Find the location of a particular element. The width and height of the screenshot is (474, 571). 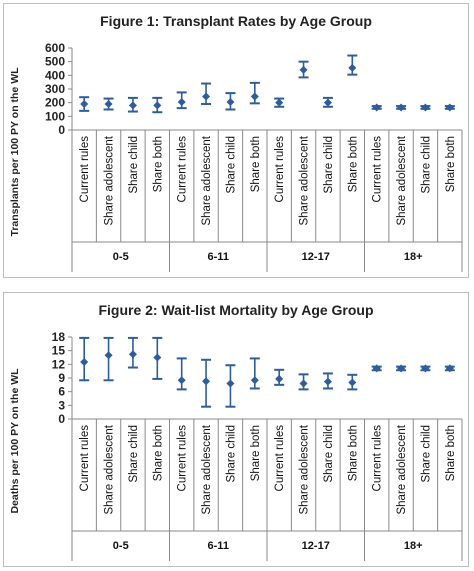

chart-title: Figure 1: Transplant Rates by Age Group is located at coordinates (236, 21).